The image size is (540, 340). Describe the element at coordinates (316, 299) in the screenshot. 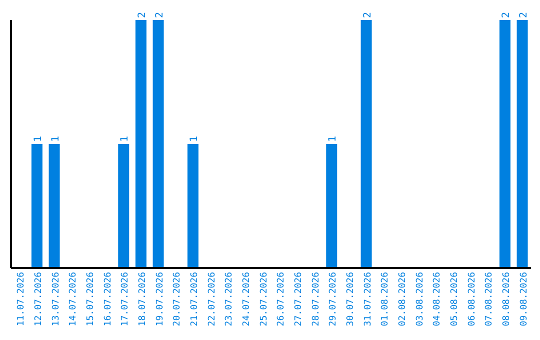

I see `x-tick-label: 28.07.2026` at that location.